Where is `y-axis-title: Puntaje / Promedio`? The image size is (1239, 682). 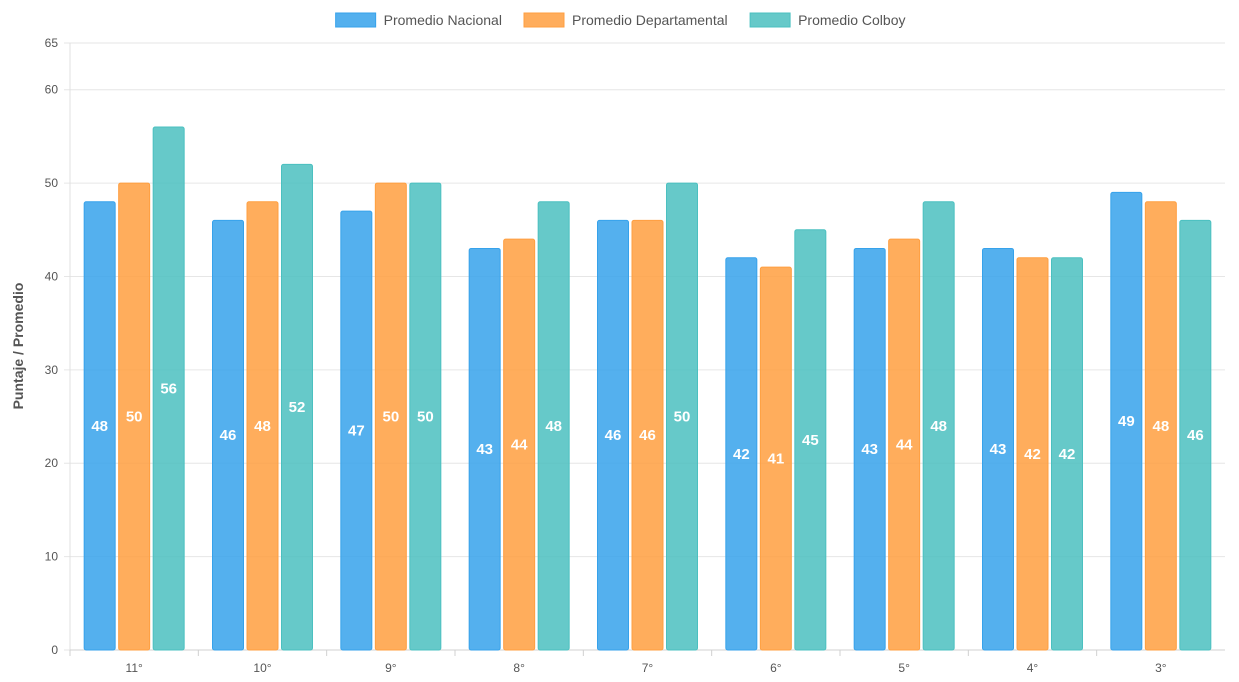
y-axis-title: Puntaje / Promedio is located at coordinates (18, 346).